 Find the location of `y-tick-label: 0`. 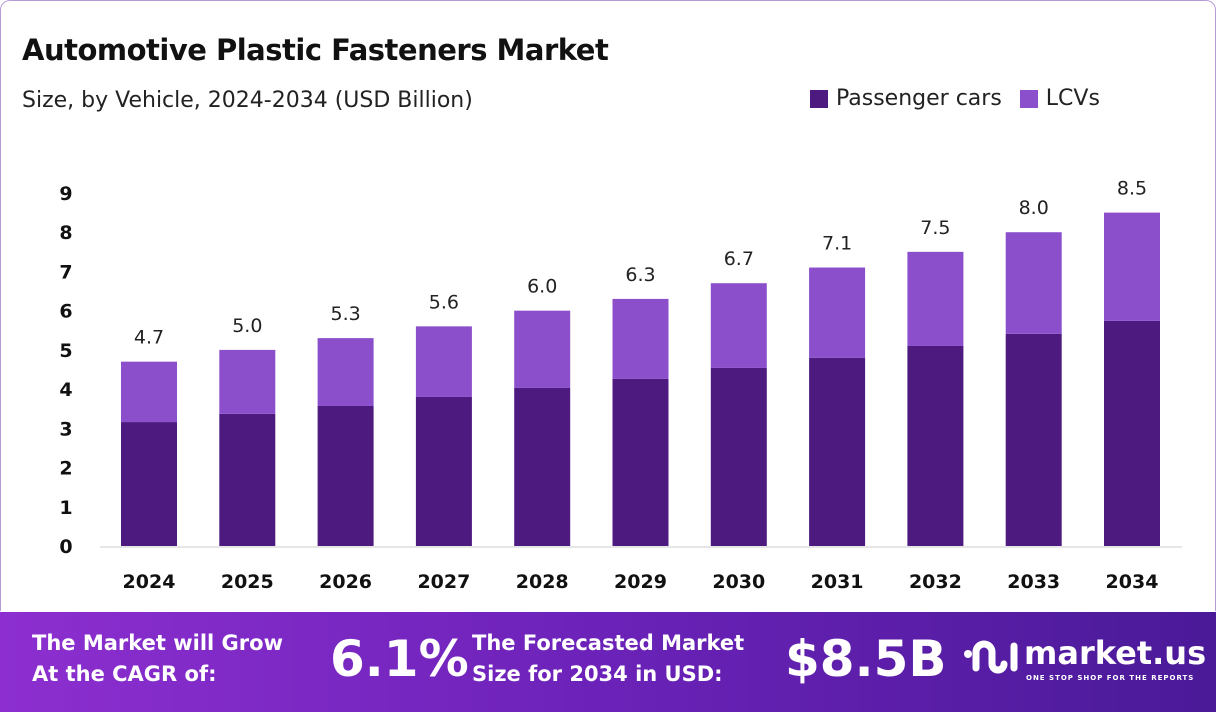

y-tick-label: 0 is located at coordinates (65, 547).